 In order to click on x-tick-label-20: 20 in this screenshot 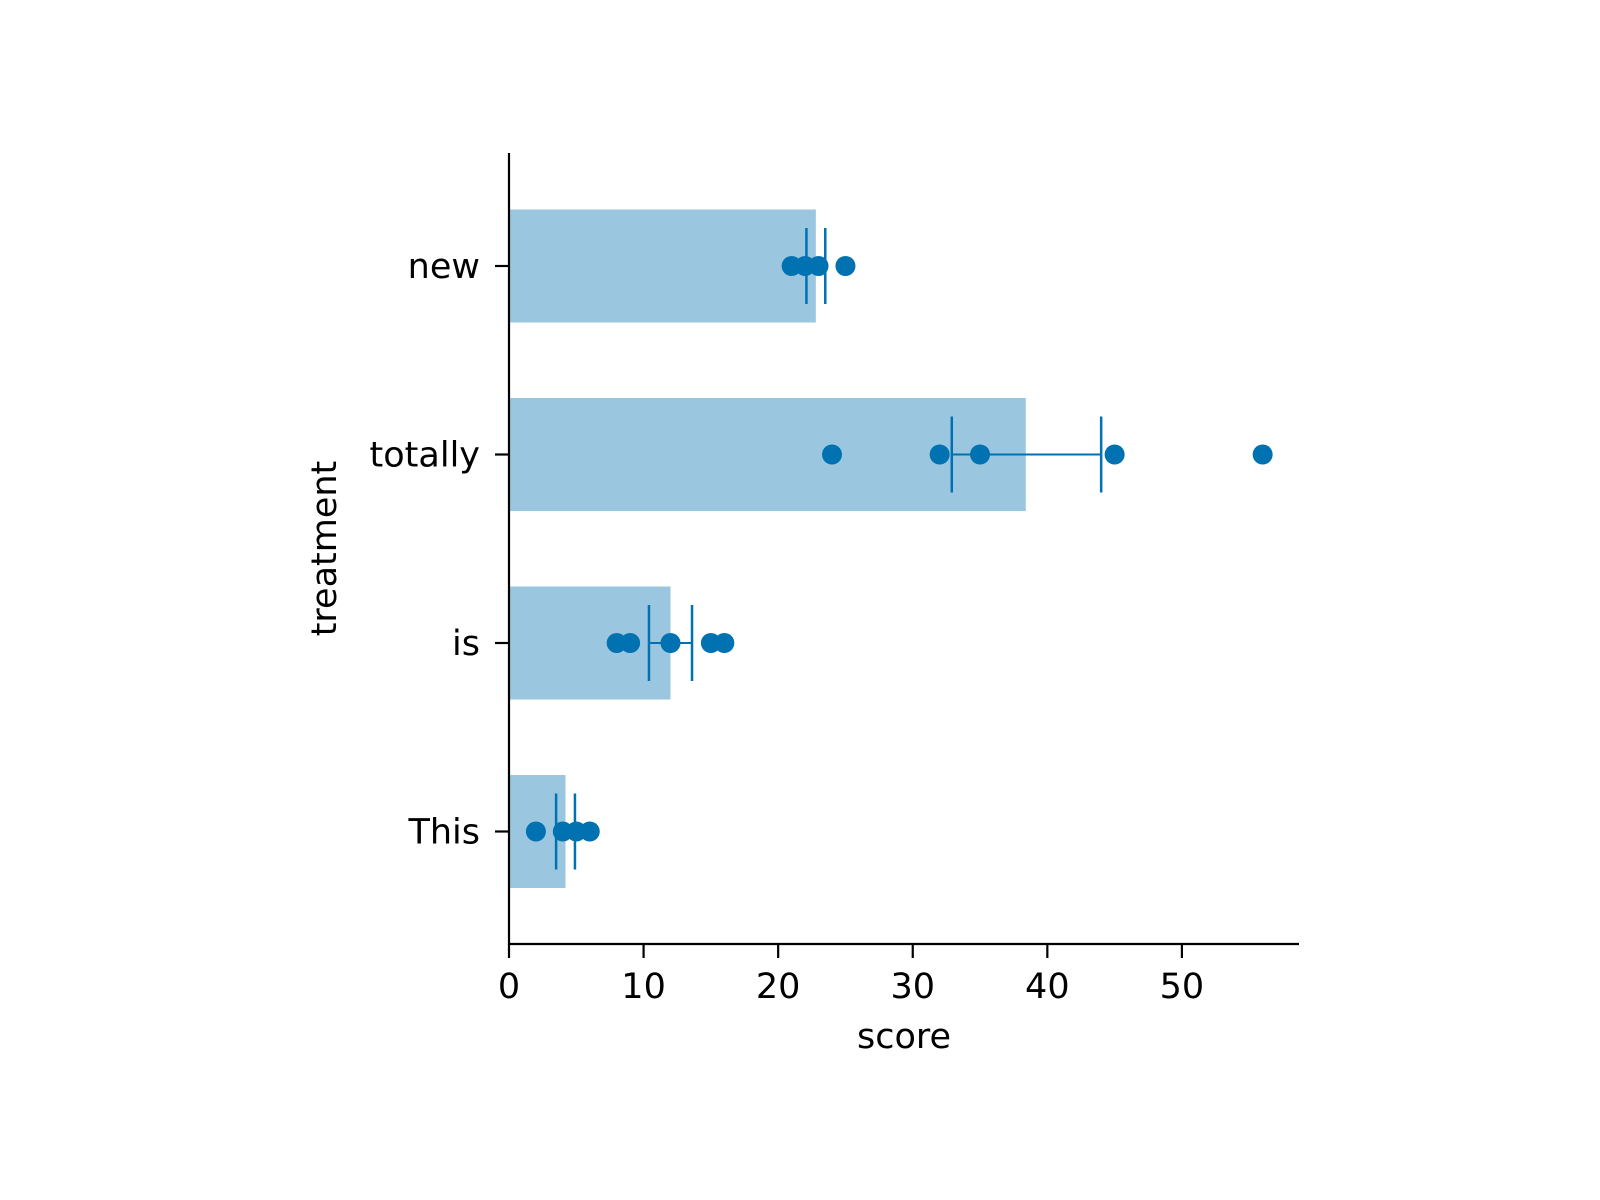, I will do `click(778, 987)`.